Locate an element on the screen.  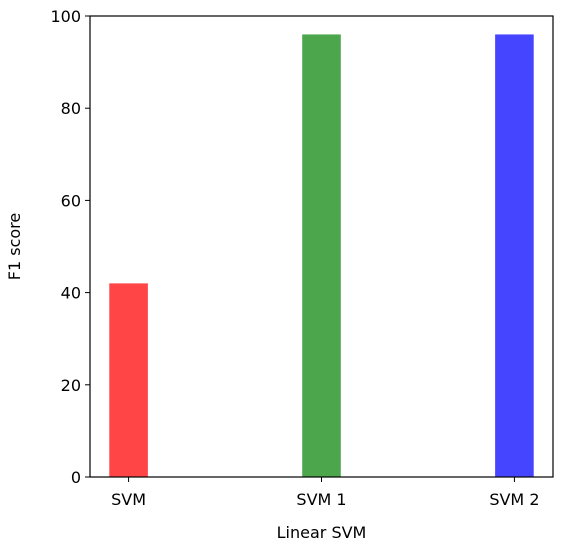
y-tick-label: 40 is located at coordinates (71, 293).